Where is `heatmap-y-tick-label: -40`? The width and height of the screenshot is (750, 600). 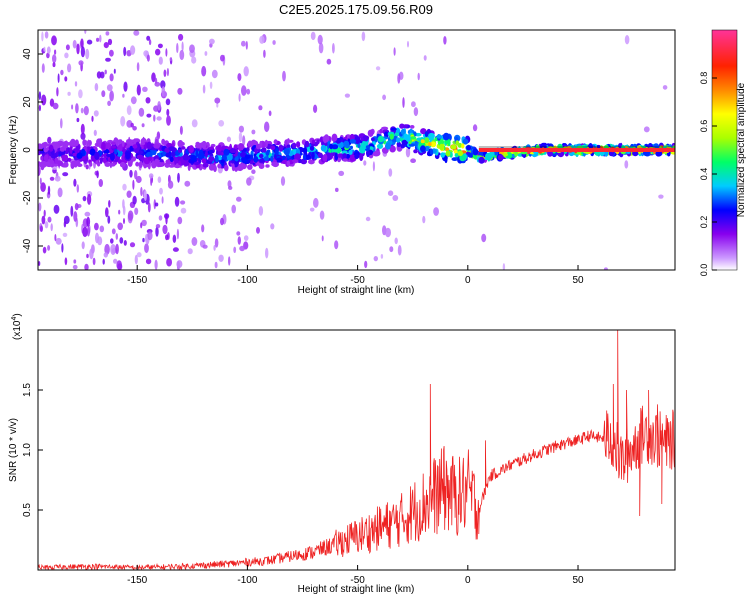 heatmap-y-tick-label: -40 is located at coordinates (27, 245).